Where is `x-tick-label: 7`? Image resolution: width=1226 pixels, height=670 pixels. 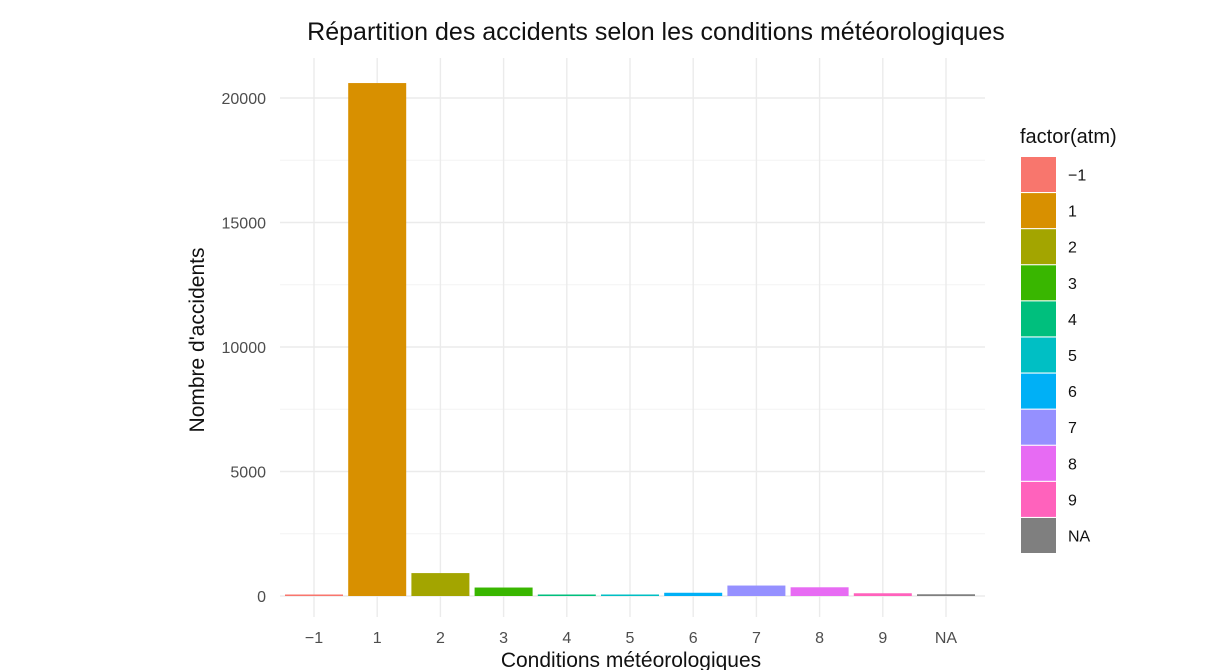
x-tick-label: 7 is located at coordinates (756, 638).